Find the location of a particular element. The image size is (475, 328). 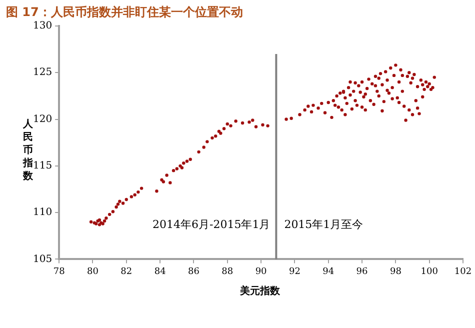

x-tick-label: 82 is located at coordinates (126, 271).